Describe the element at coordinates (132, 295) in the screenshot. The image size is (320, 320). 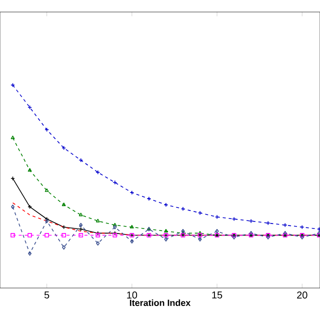
I see `x-tick-label: 10` at that location.